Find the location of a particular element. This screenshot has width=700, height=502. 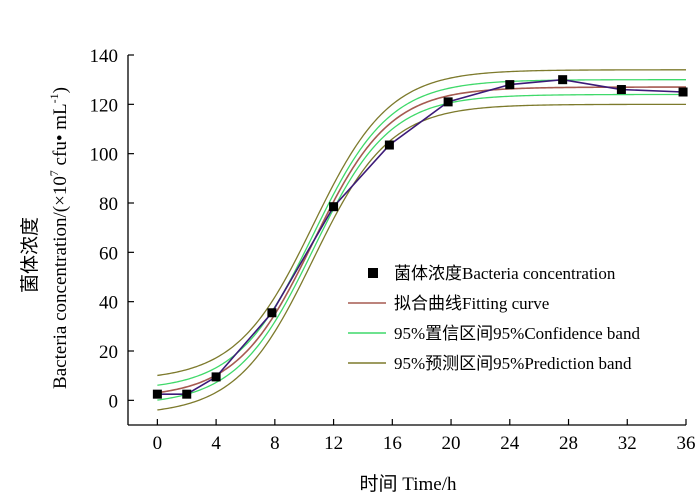

legend-label: 95%预测区间95%Prediction band is located at coordinates (513, 363).